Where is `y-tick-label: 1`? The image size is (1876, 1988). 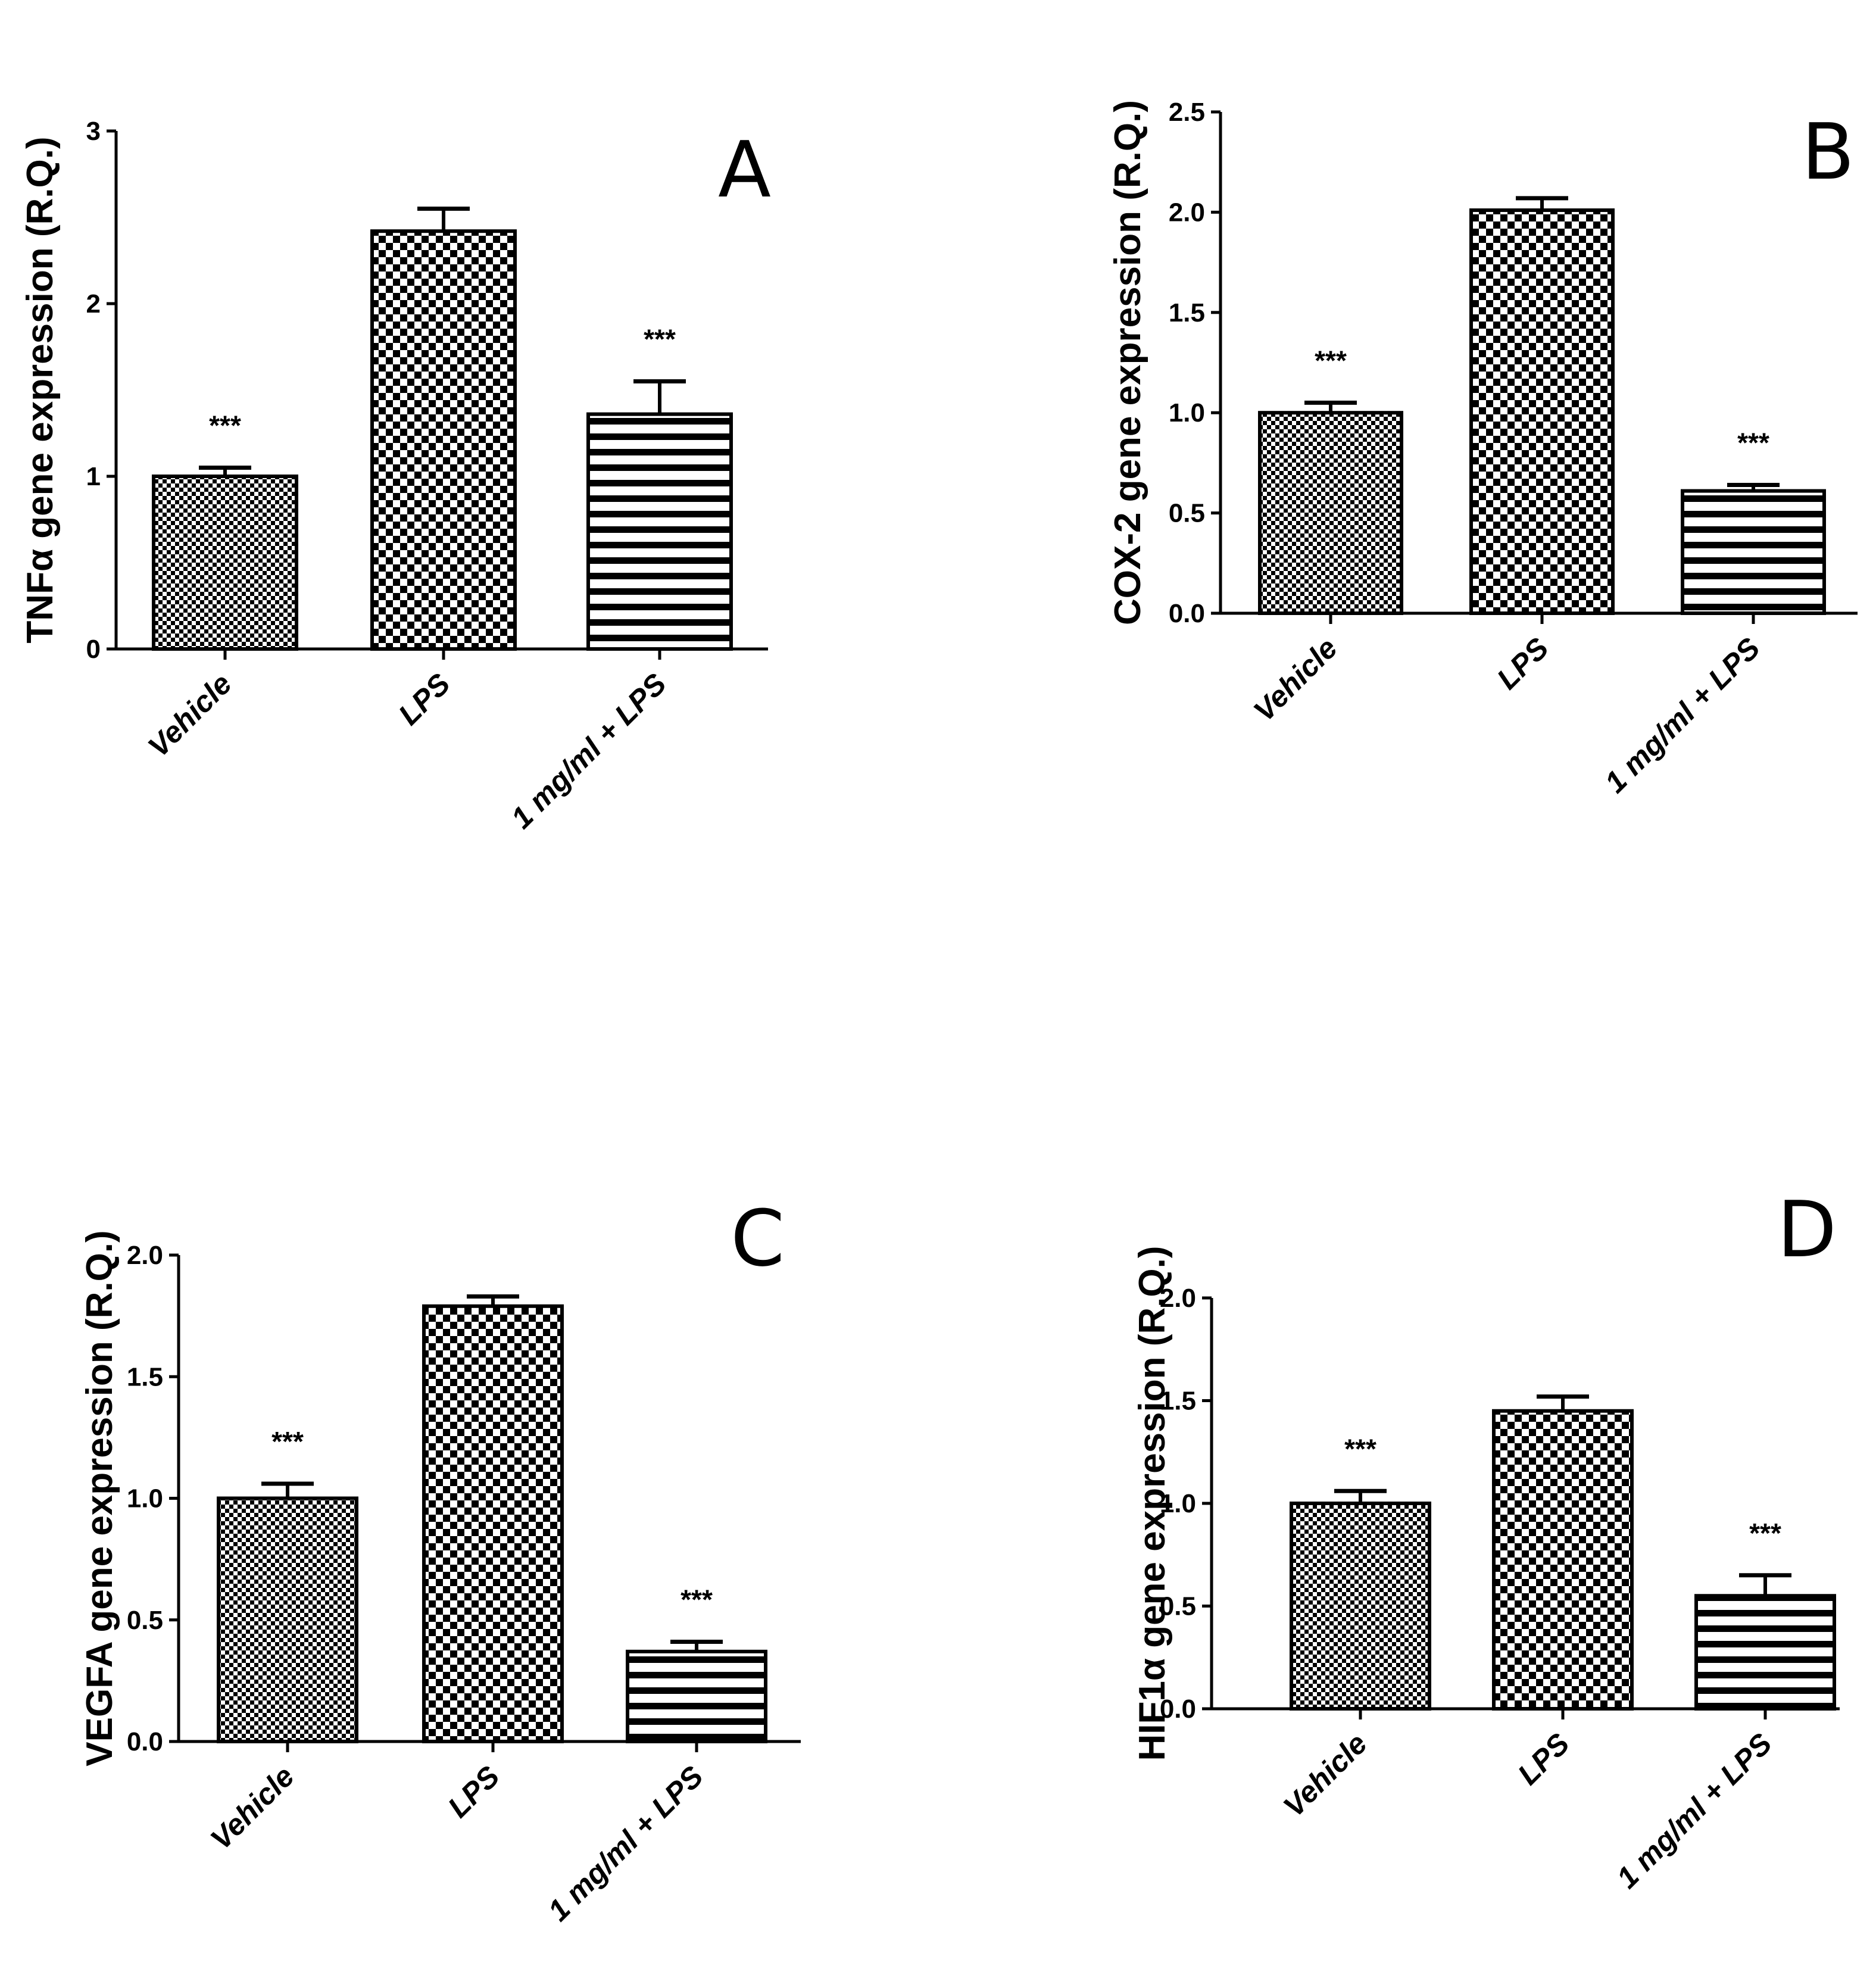
y-tick-label: 1 is located at coordinates (93, 477).